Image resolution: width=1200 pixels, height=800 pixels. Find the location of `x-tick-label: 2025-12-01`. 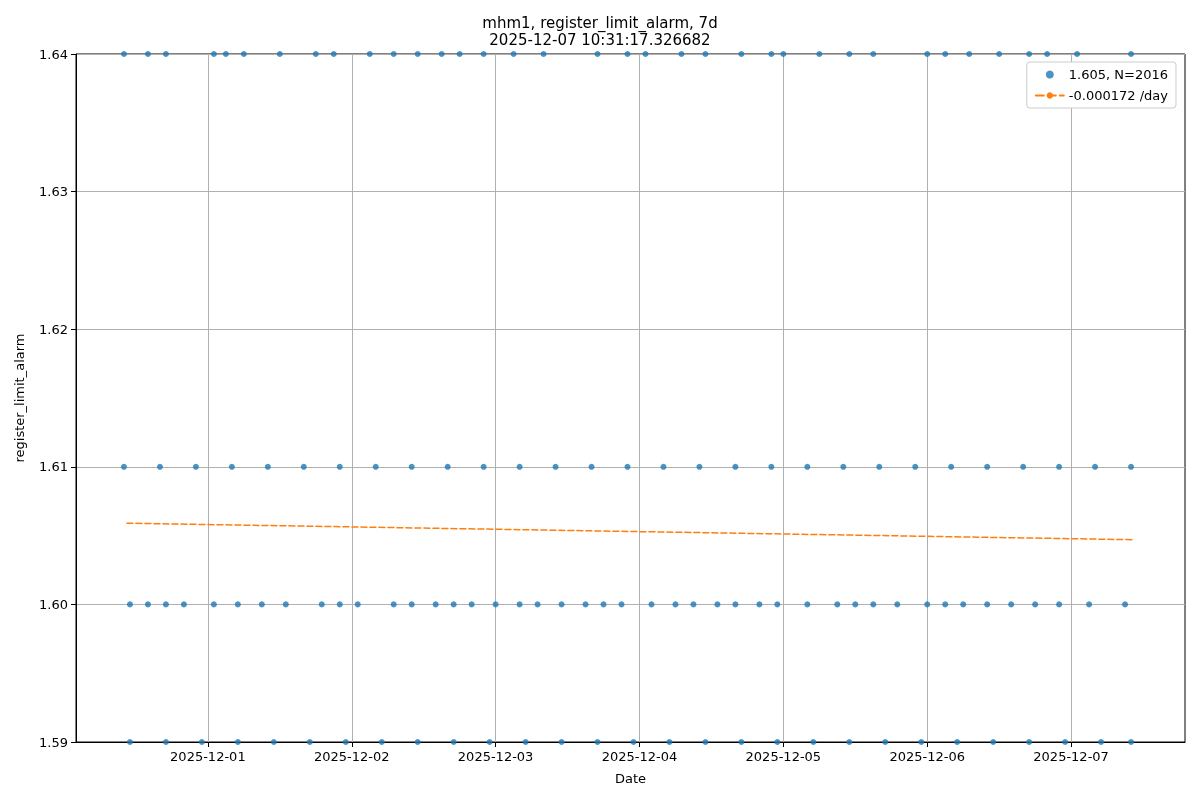

x-tick-label: 2025-12-01 is located at coordinates (208, 756).